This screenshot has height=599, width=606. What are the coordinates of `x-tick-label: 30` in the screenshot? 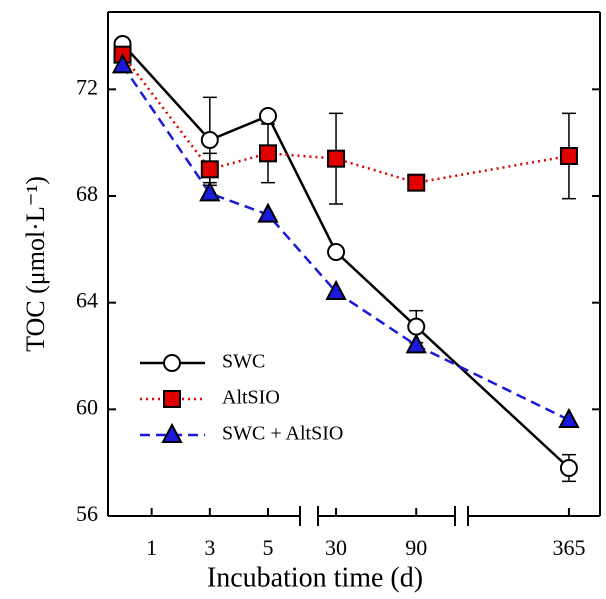 It's located at (336, 547).